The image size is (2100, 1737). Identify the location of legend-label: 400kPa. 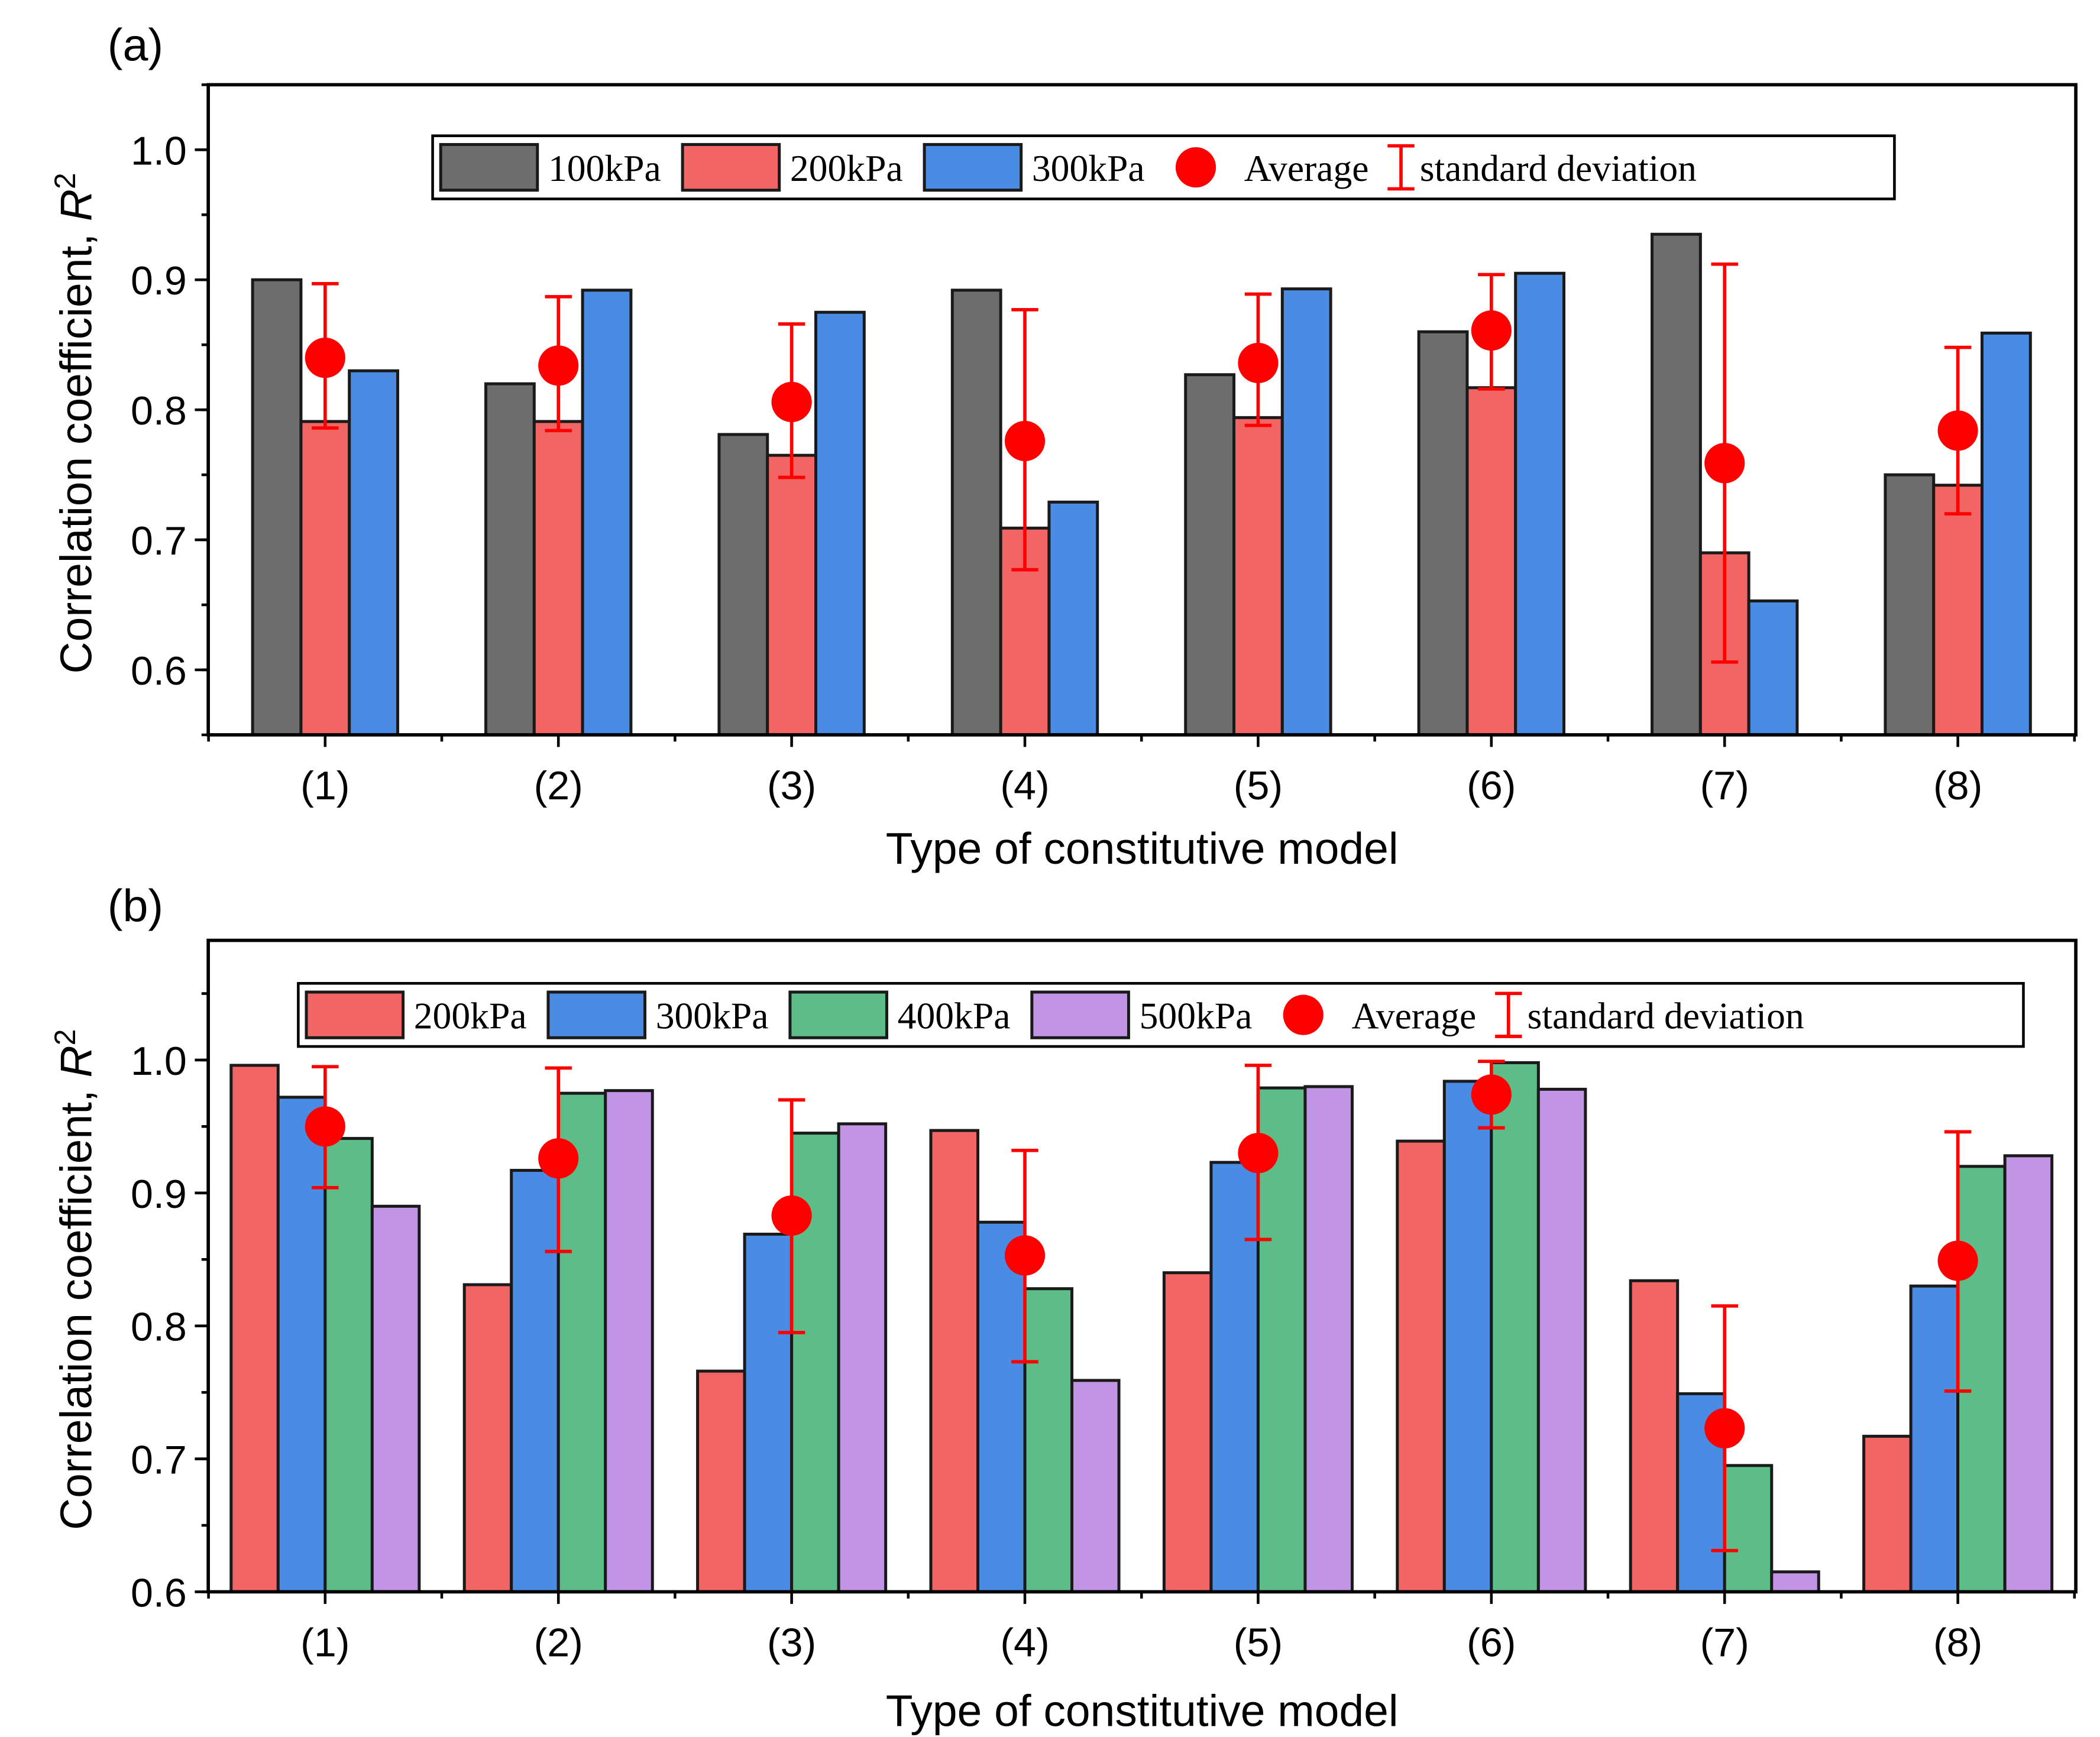
(955, 1015).